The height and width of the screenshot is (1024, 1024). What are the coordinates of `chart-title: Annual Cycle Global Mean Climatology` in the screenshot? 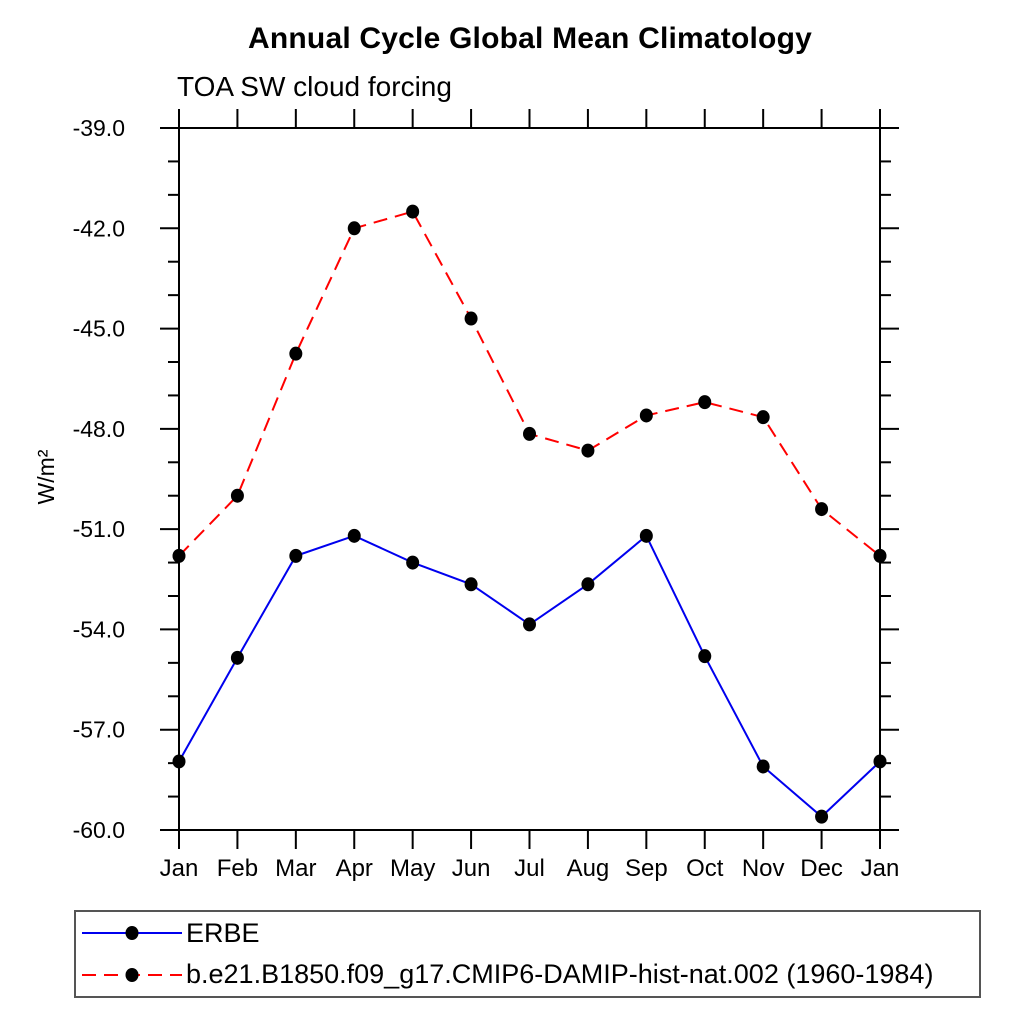 It's located at (530, 38).